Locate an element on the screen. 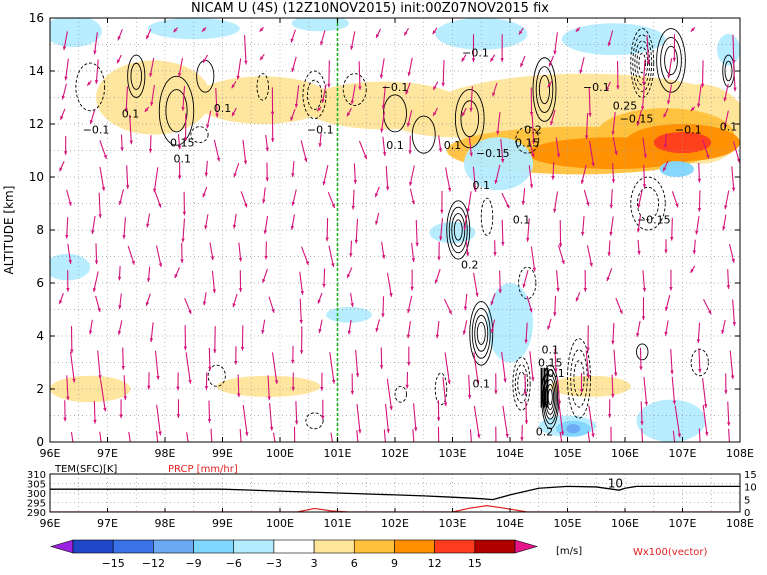 The width and height of the screenshot is (767, 575). y-tick-label-8: 16 is located at coordinates (36, 18).